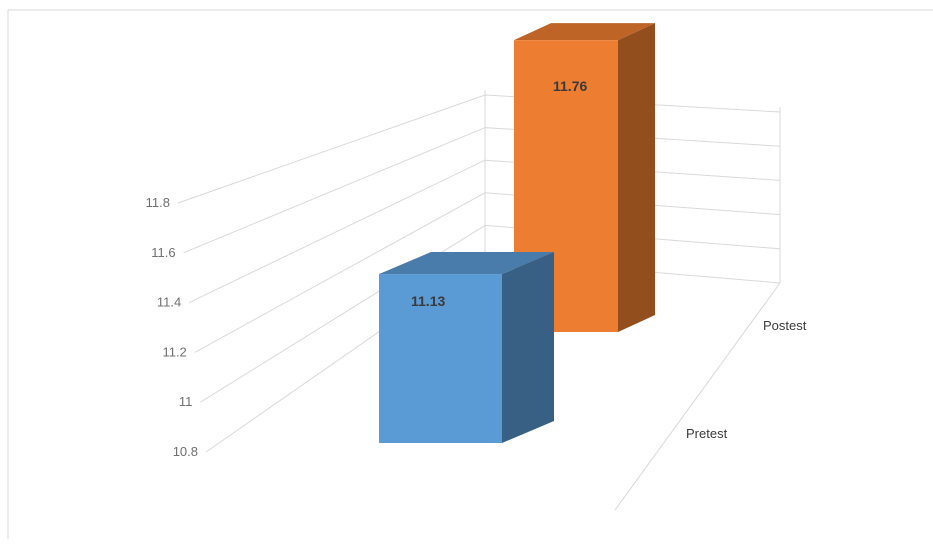 The height and width of the screenshot is (544, 933). I want to click on bar-pretest, so click(466, 347).